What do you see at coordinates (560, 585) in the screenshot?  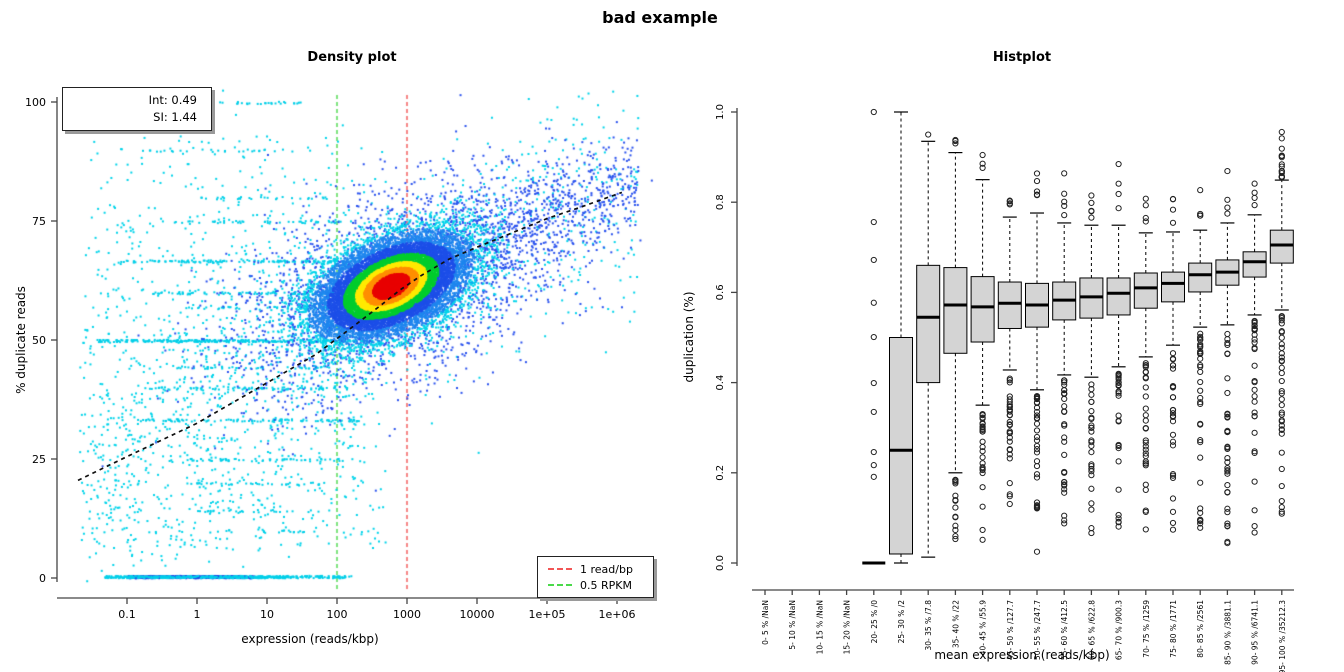 I see `green-dashed-line-icon` at bounding box center [560, 585].